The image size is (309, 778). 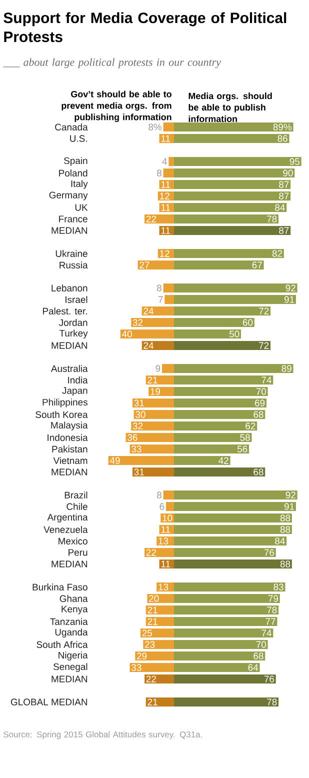 I want to click on y-tick-label: Ghana, so click(x=74, y=598).